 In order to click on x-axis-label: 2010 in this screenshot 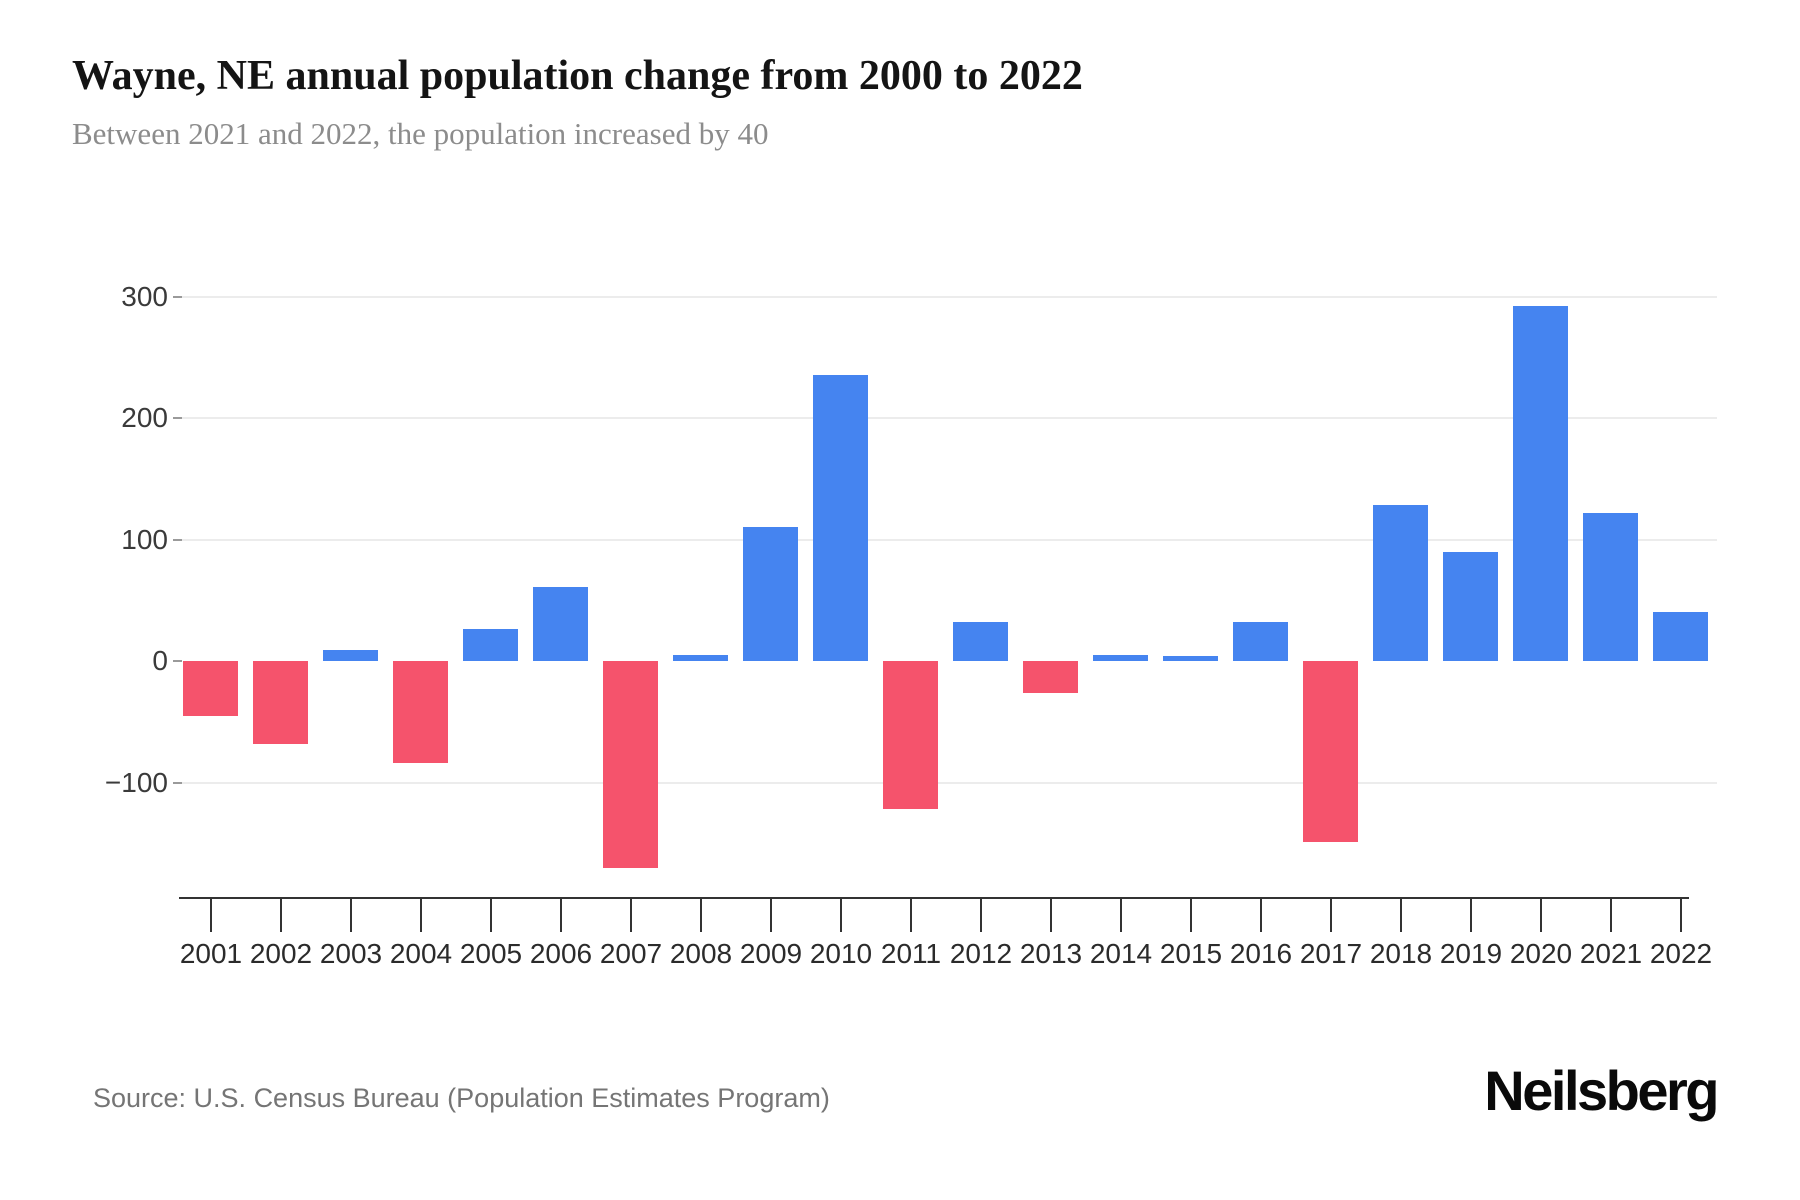, I will do `click(841, 953)`.